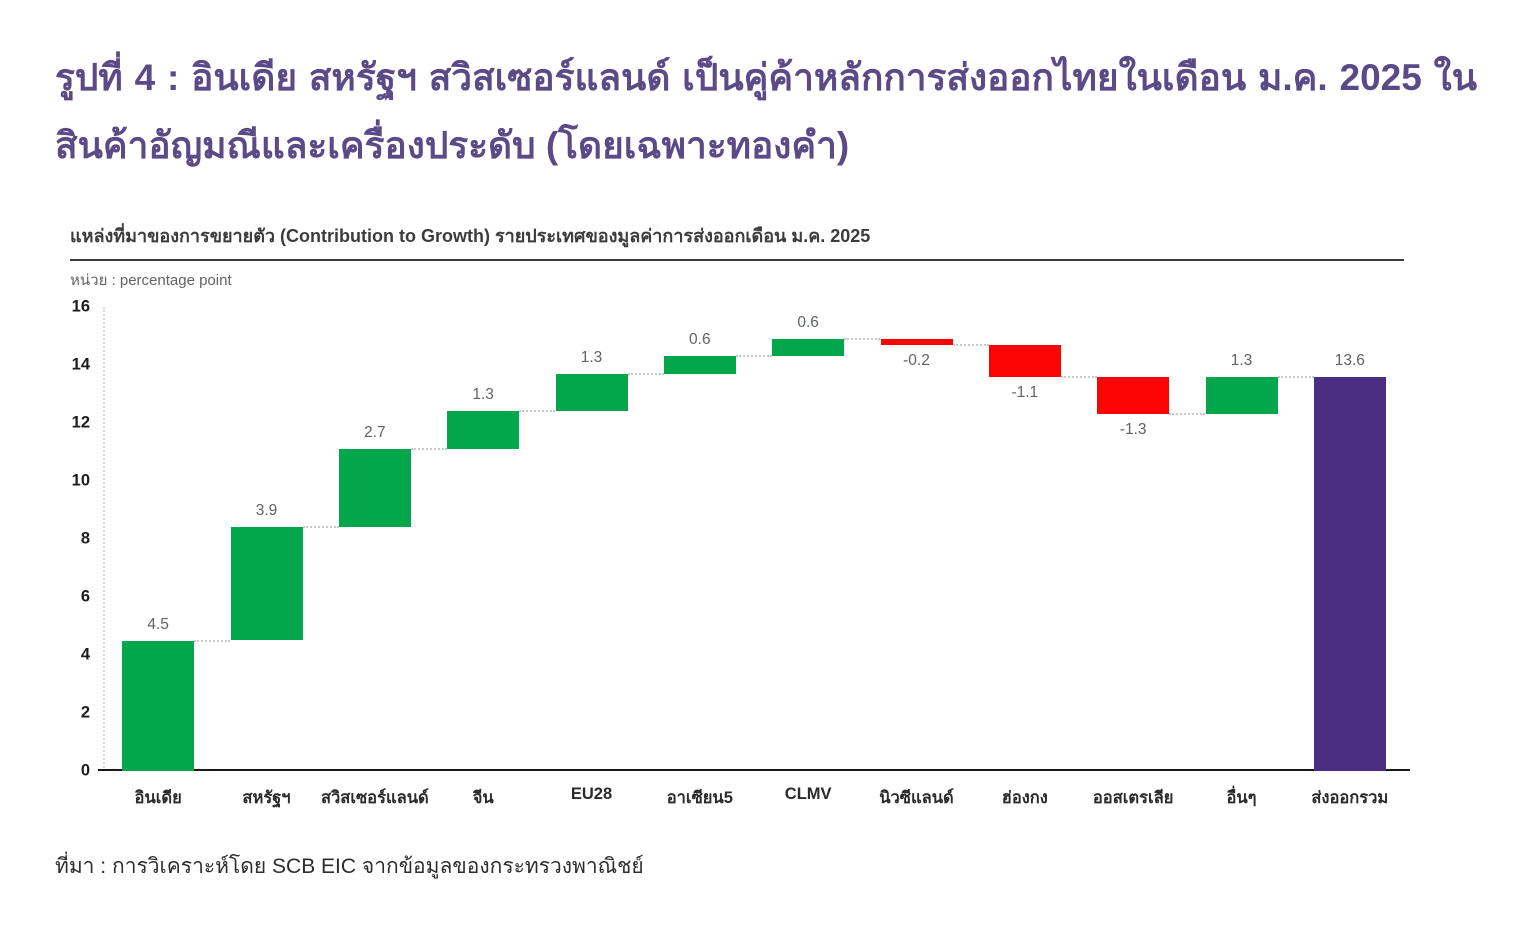 The width and height of the screenshot is (1529, 943). I want to click on y-tick-label: 6, so click(85, 596).